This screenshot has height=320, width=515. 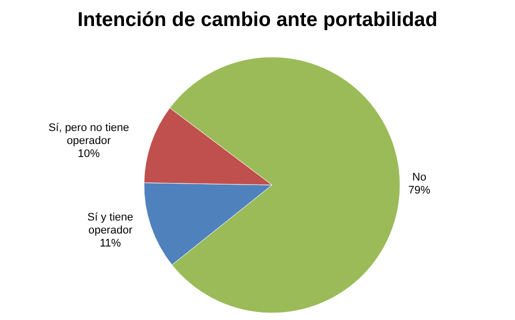 What do you see at coordinates (111, 243) in the screenshot?
I see `data-label: 11%` at bounding box center [111, 243].